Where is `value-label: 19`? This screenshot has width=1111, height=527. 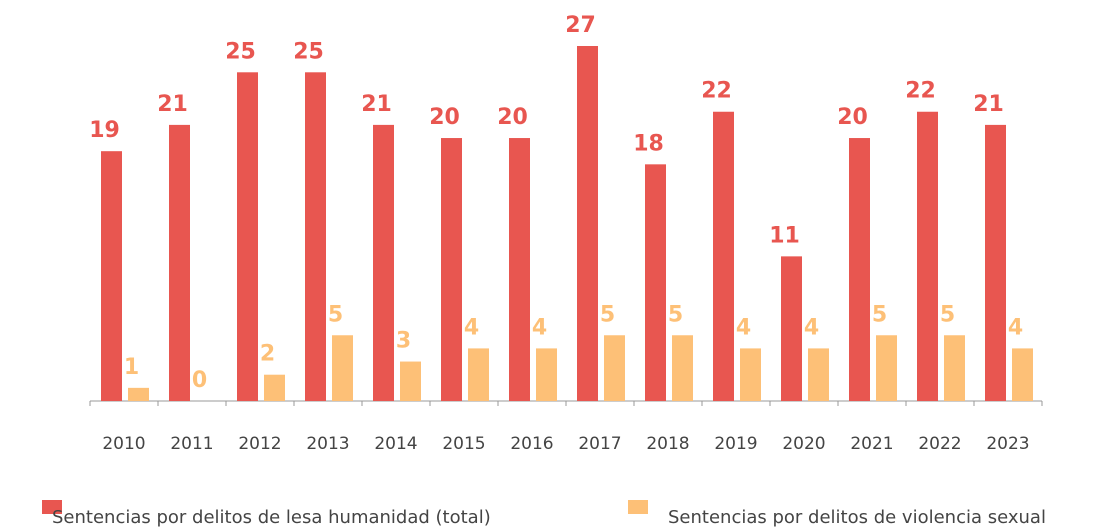
value-label: 19 is located at coordinates (104, 130).